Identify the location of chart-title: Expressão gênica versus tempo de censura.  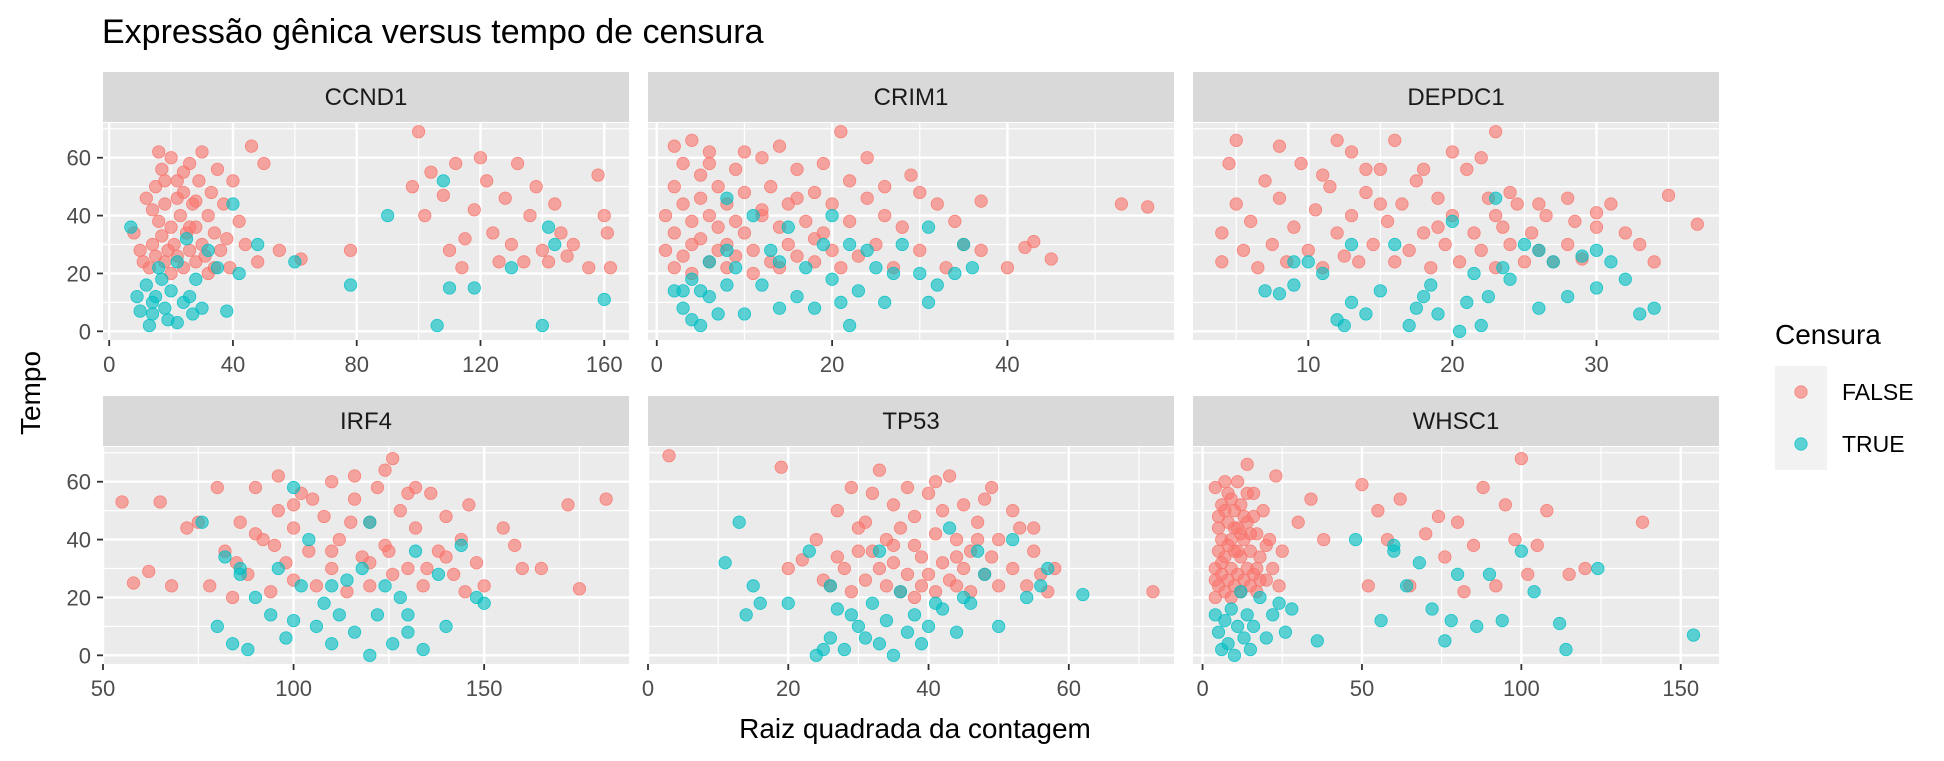
(433, 32).